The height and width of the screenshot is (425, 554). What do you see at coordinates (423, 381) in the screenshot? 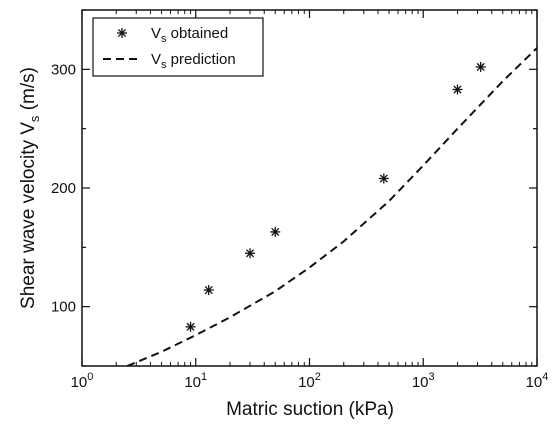
I see `x-tick-label: 10³` at bounding box center [423, 381].